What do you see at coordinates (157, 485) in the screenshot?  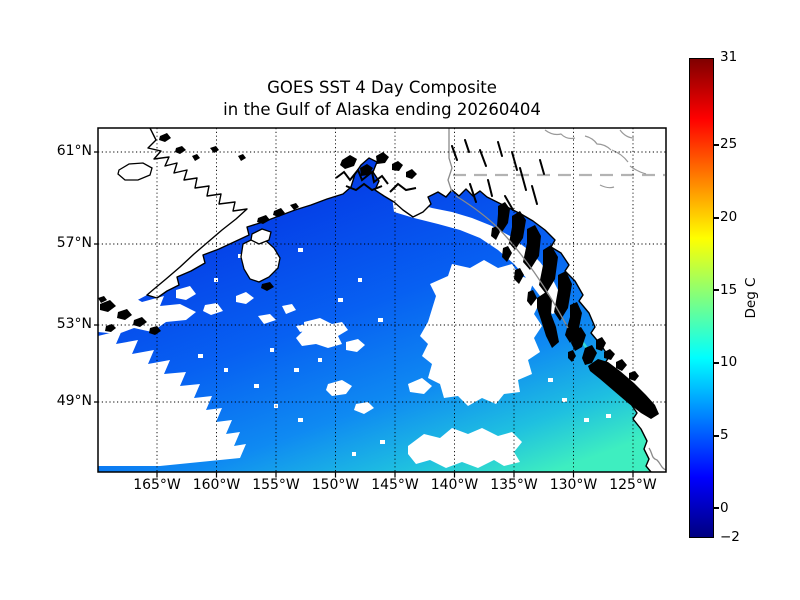 I see `x-tick-label: 165°W` at bounding box center [157, 485].